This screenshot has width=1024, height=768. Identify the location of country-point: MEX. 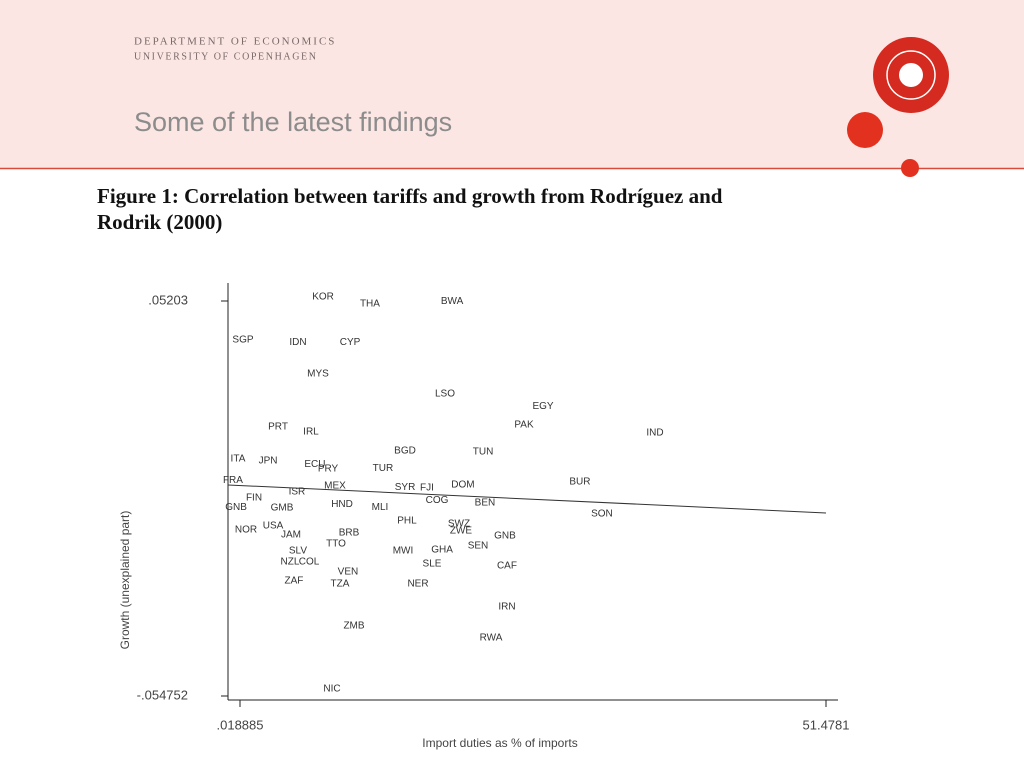
(335, 486).